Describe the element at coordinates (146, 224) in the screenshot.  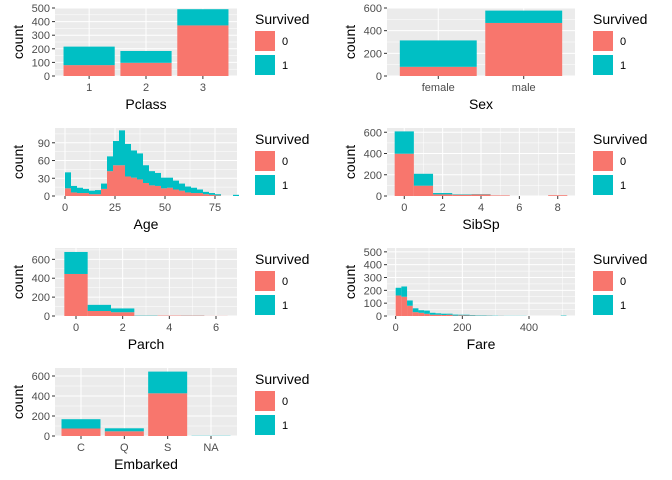
I see `x-axis-title: Age` at that location.